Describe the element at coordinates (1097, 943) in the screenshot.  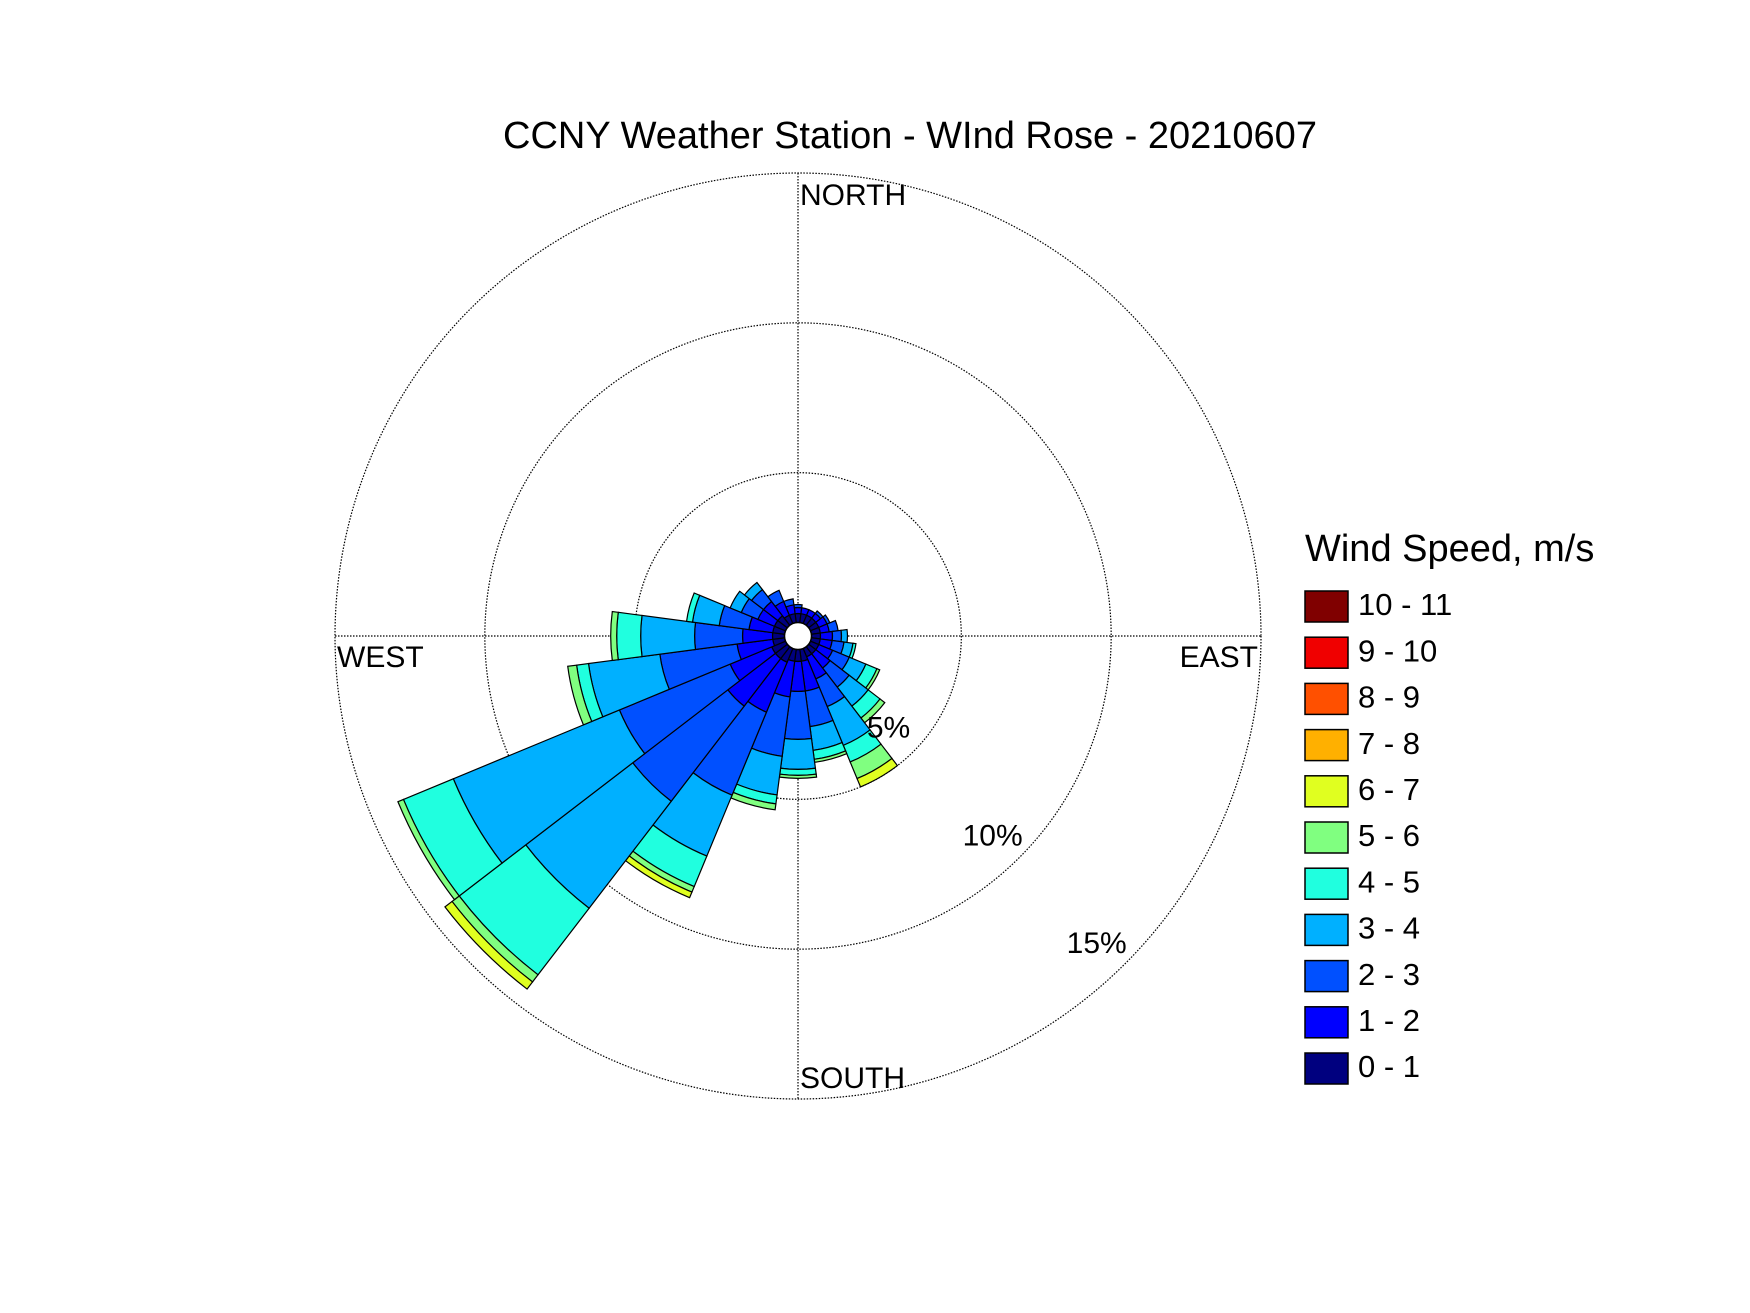
I see `r-tick-label: 15%` at that location.